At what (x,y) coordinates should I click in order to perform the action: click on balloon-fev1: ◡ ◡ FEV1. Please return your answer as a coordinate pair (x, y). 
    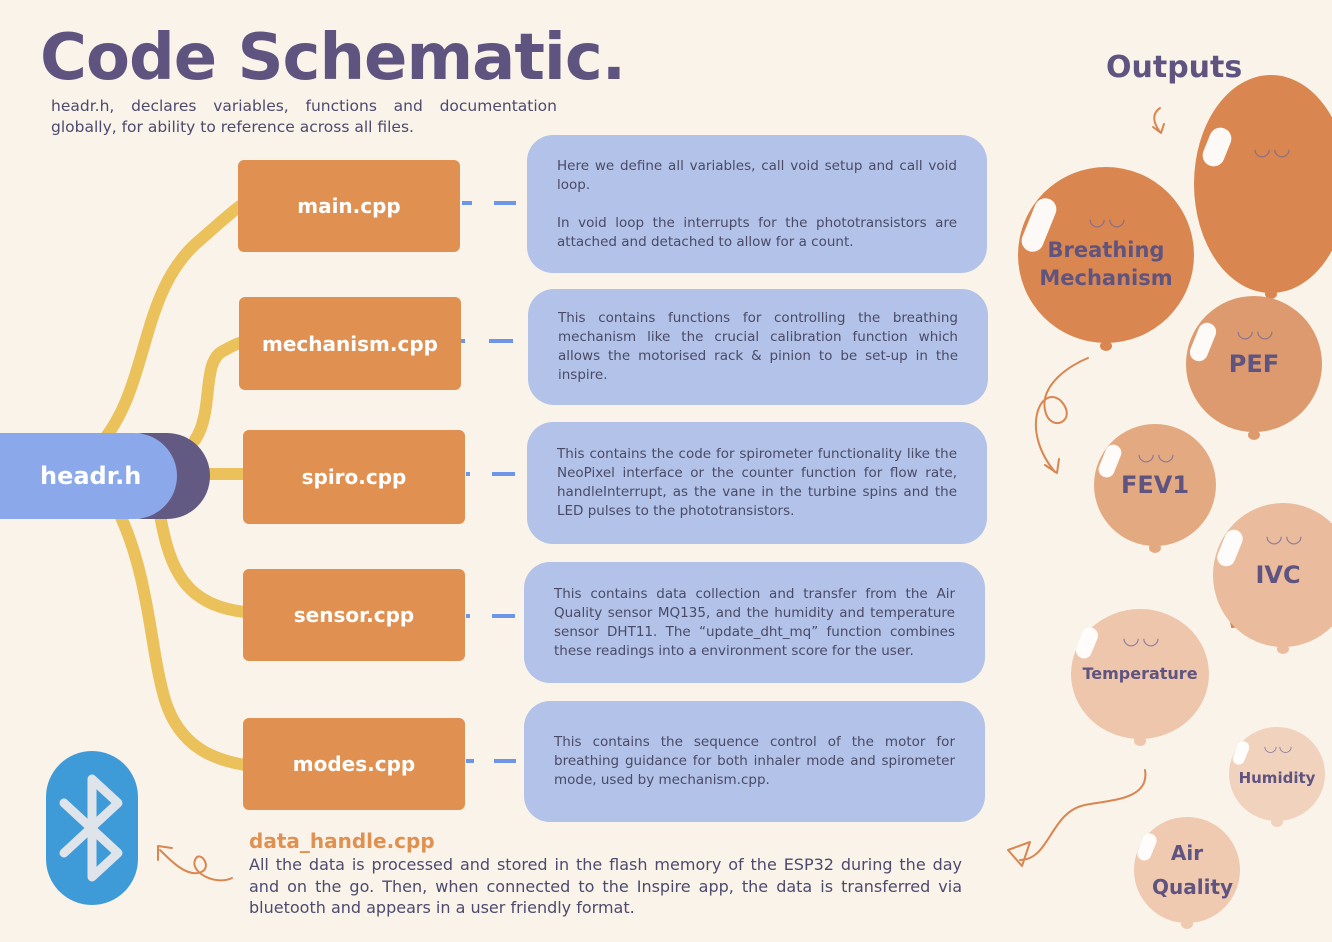
    Looking at the image, I should click on (1155, 488).